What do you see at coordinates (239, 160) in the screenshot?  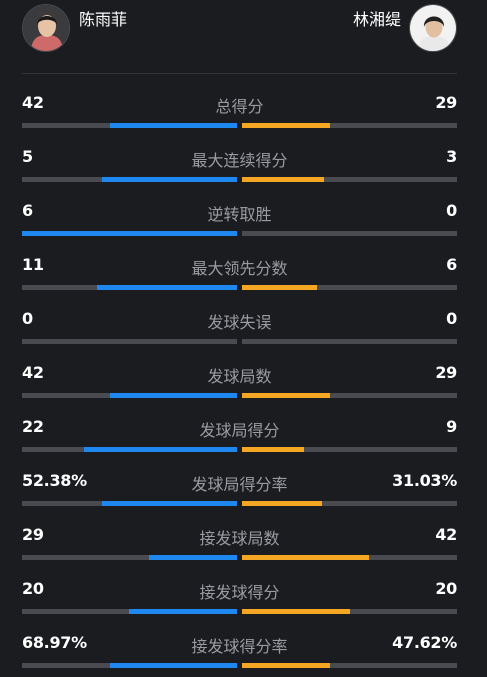 I see `stat-label: 最大连续得分` at bounding box center [239, 160].